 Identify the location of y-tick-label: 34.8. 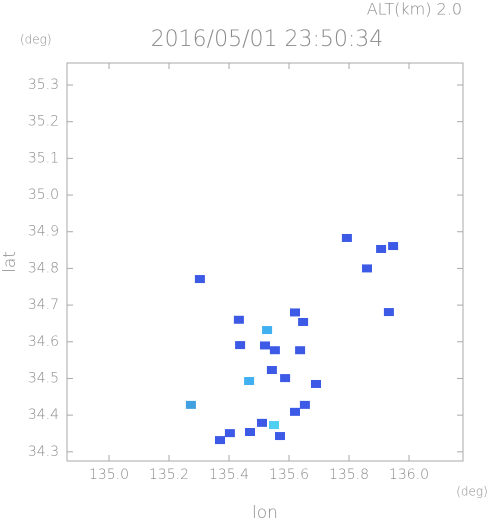
(43, 268).